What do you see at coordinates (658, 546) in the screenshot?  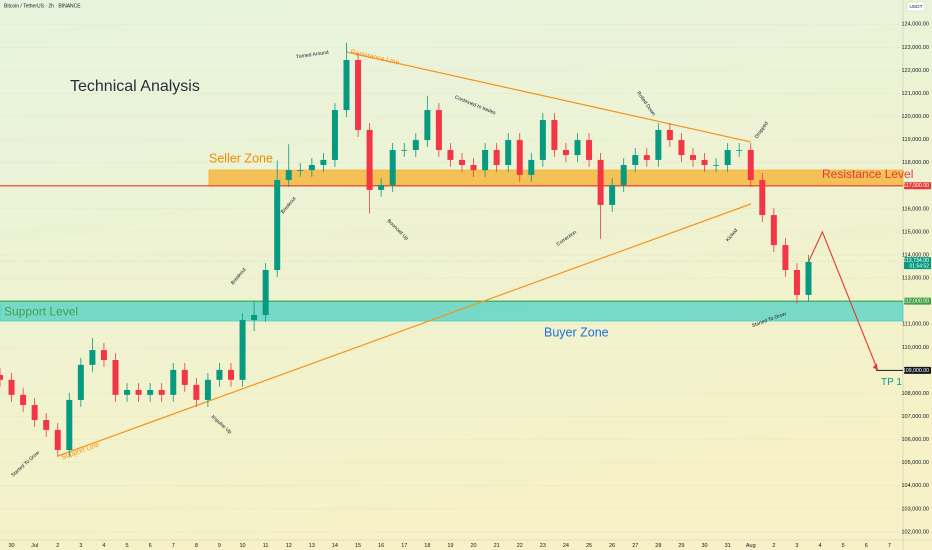 I see `x-tick-label: 28` at bounding box center [658, 546].